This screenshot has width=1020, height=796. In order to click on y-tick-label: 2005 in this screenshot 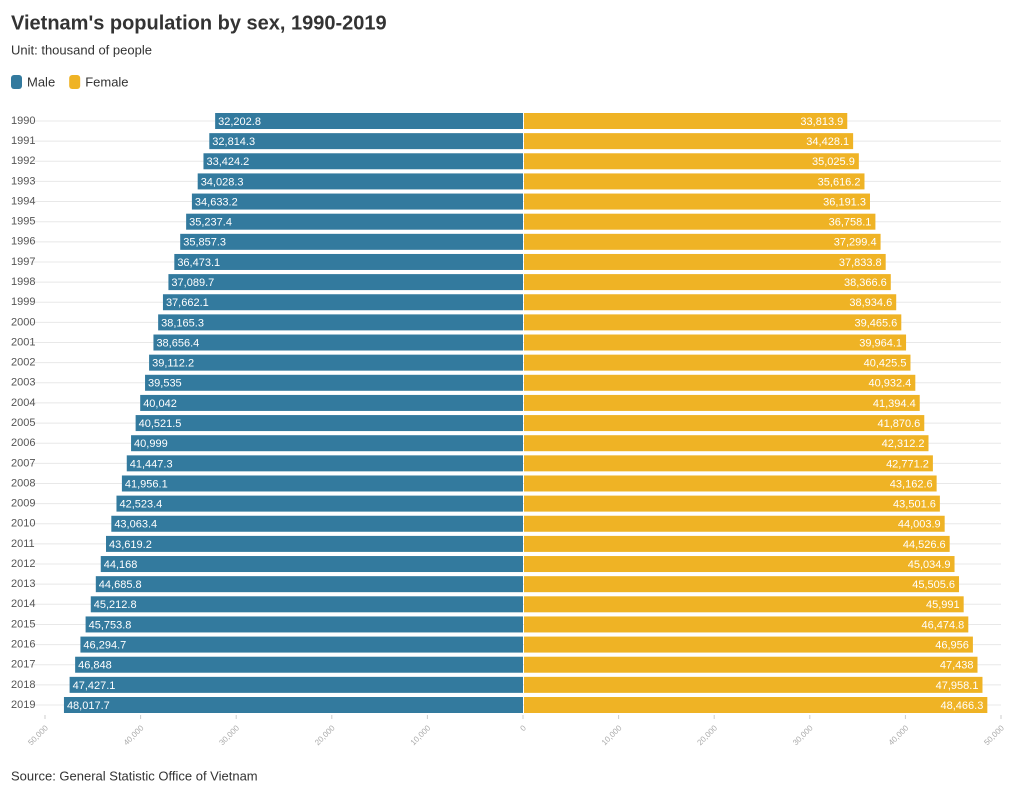, I will do `click(23, 423)`.